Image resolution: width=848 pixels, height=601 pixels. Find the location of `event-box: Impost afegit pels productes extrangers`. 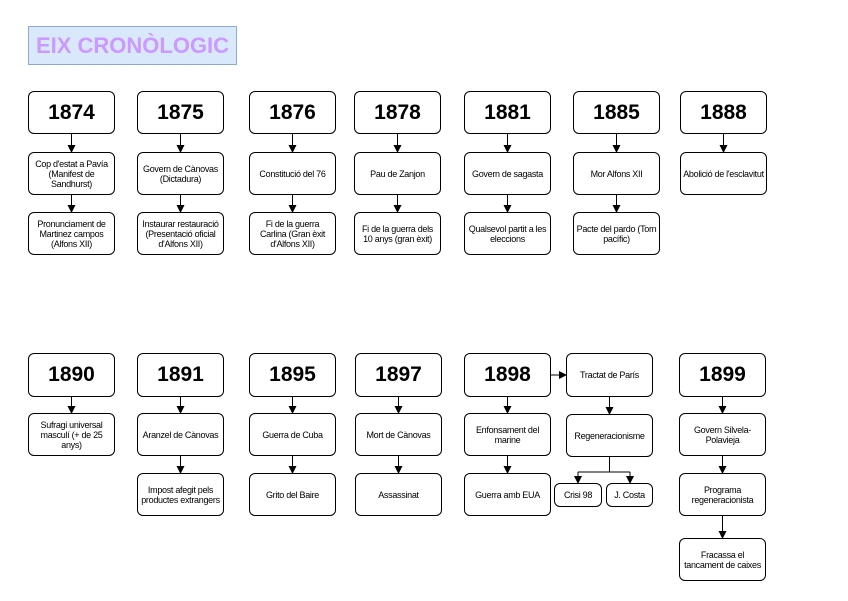

event-box: Impost afegit pels productes extrangers is located at coordinates (180, 494).